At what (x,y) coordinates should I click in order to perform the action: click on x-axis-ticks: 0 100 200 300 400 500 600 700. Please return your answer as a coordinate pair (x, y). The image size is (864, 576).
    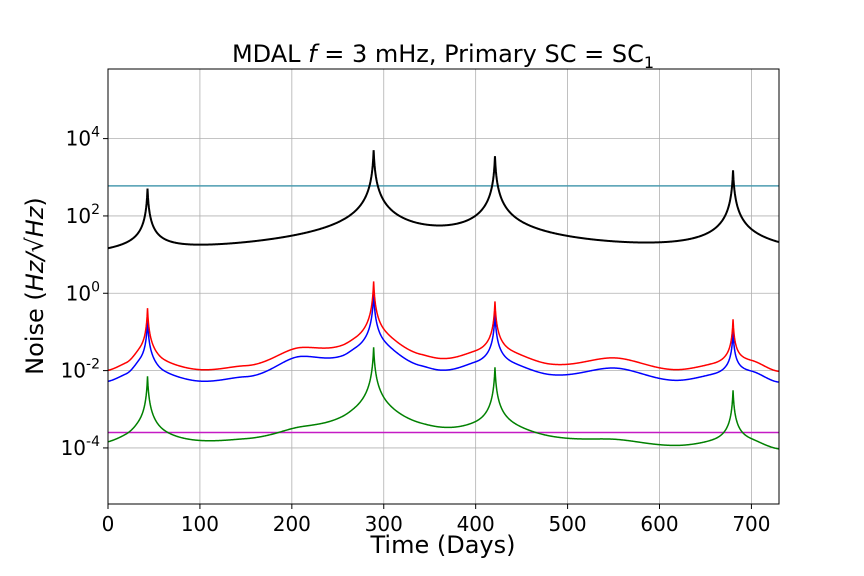
    Looking at the image, I should click on (436, 520).